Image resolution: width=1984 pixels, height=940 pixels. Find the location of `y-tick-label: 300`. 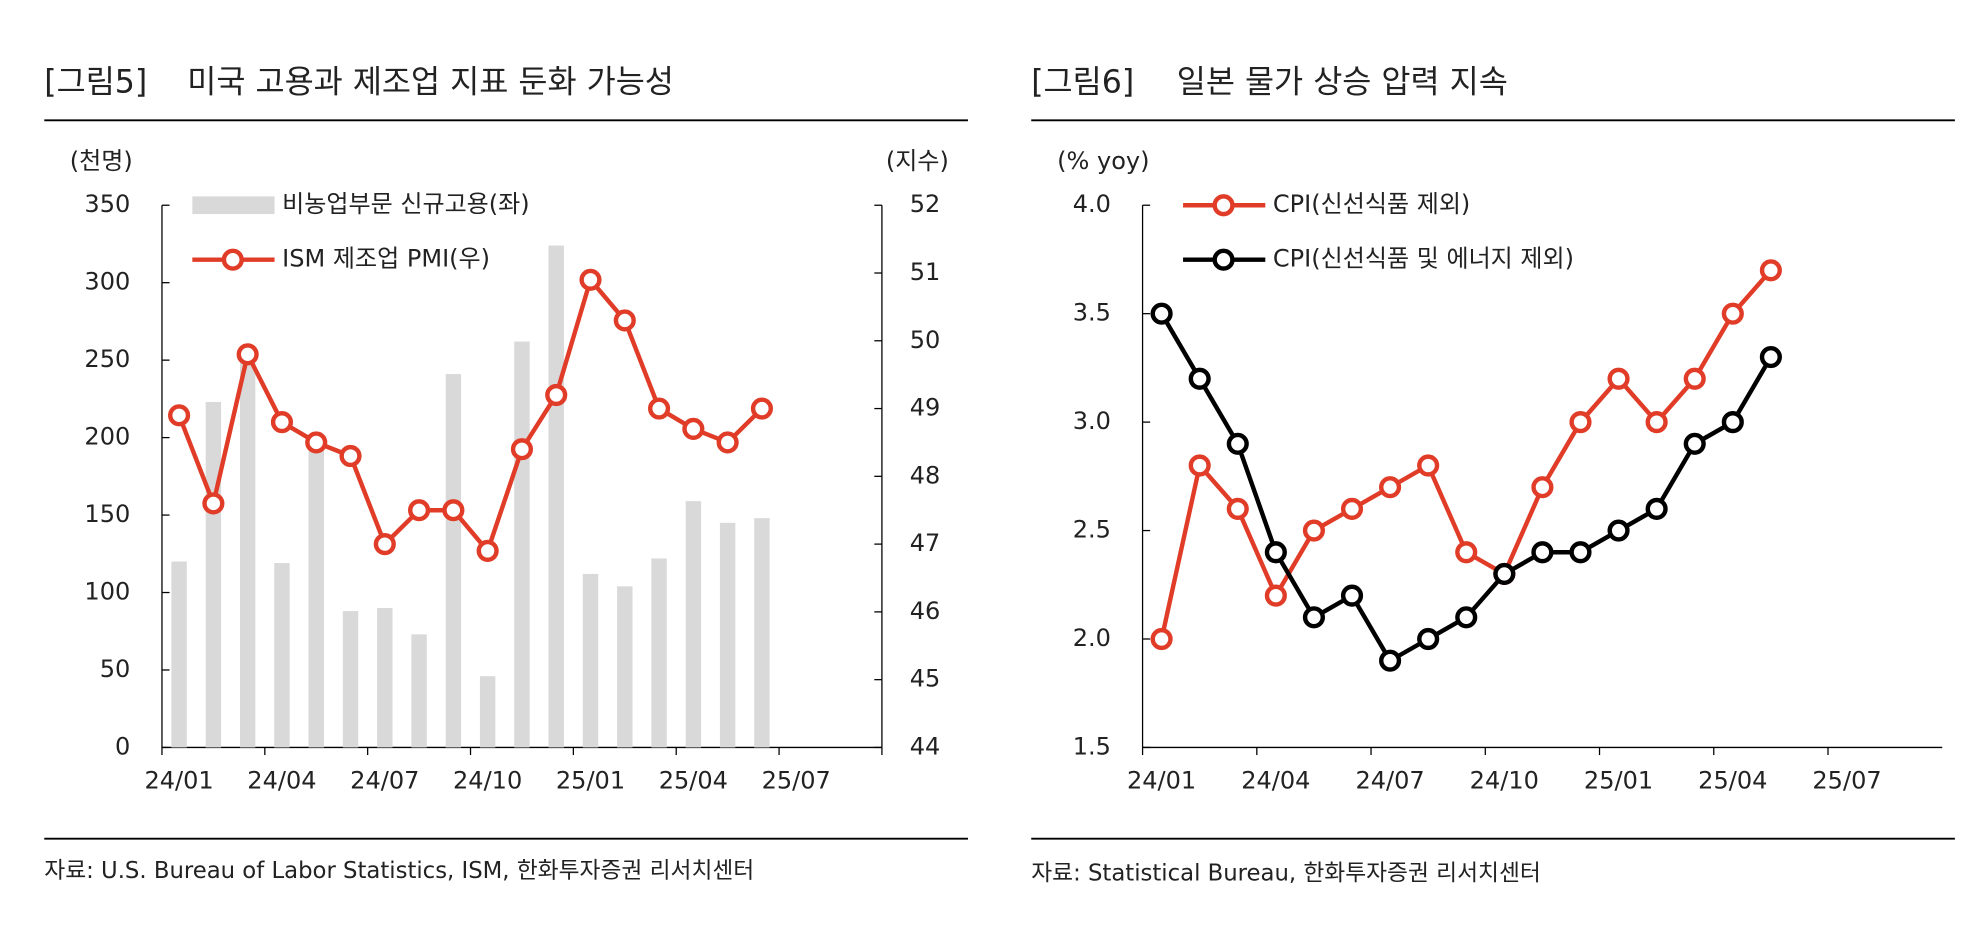

y-tick-label: 300 is located at coordinates (107, 282).